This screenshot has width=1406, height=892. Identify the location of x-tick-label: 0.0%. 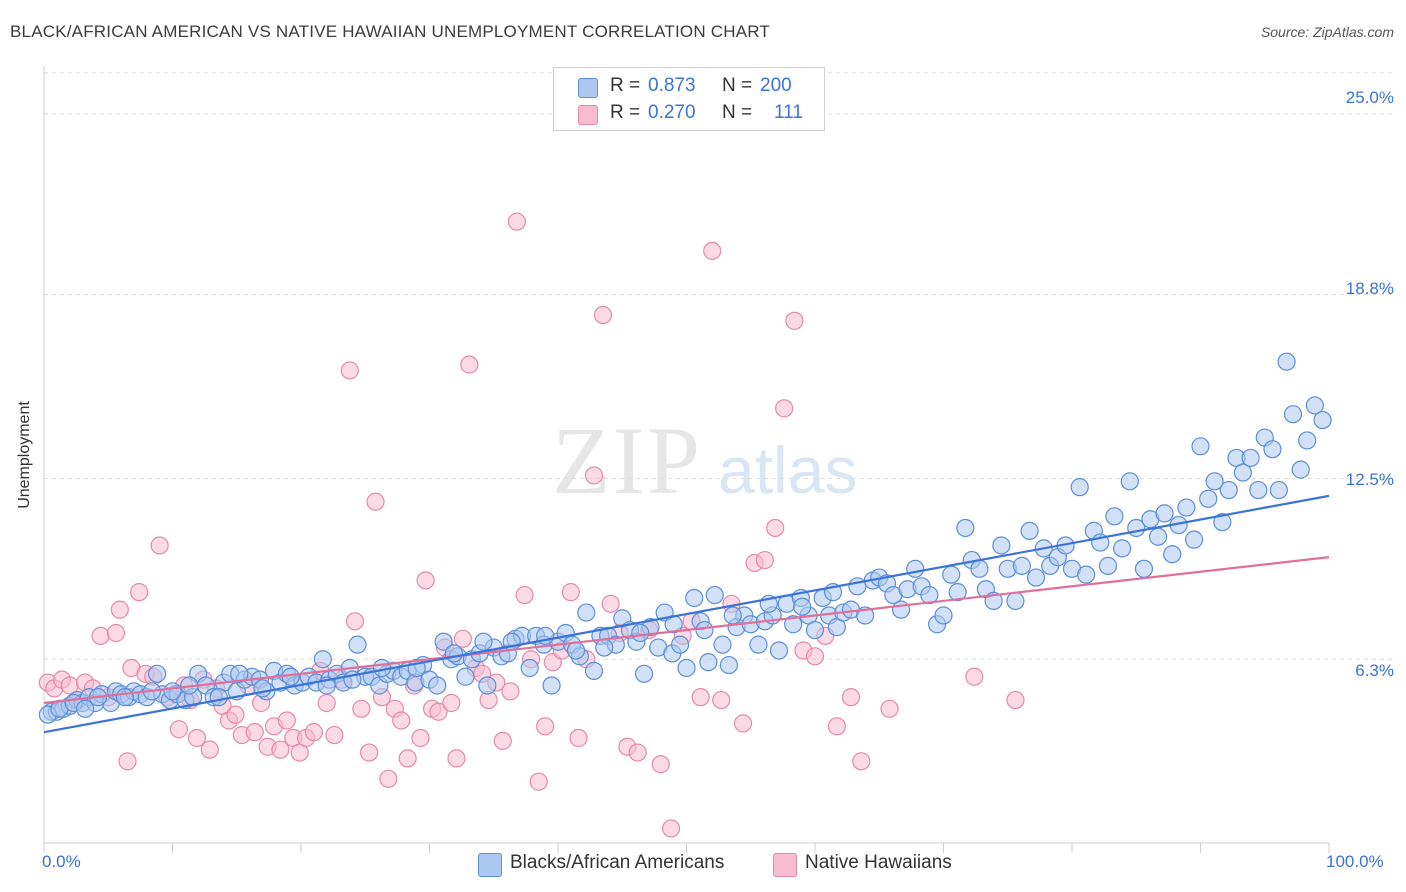
(61, 861).